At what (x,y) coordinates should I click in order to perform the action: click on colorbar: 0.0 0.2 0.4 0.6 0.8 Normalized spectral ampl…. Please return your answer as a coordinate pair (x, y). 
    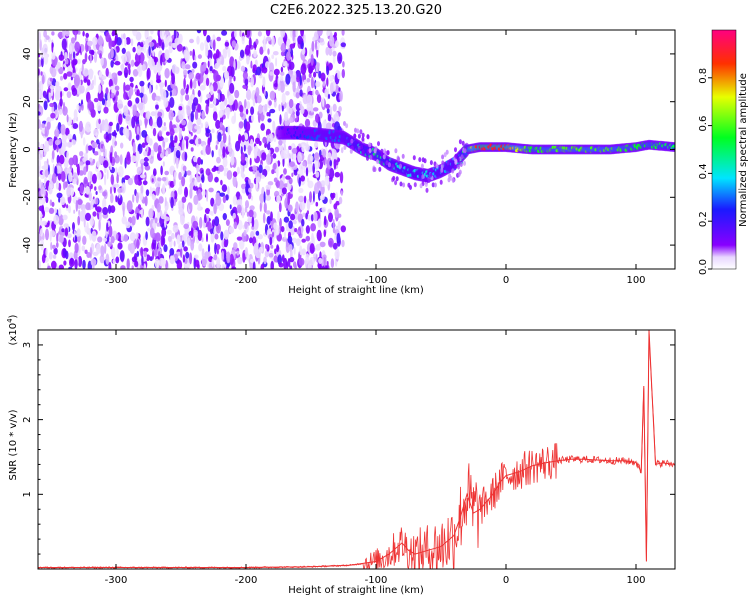
    Looking at the image, I should click on (723, 152).